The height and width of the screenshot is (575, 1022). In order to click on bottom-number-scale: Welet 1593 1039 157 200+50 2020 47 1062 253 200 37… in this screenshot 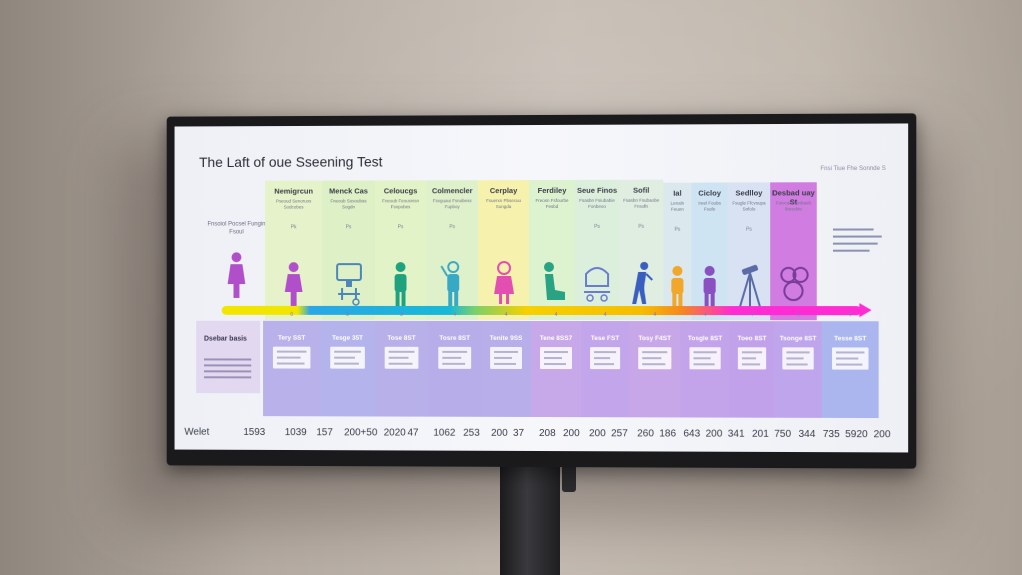, I will do `click(542, 435)`.